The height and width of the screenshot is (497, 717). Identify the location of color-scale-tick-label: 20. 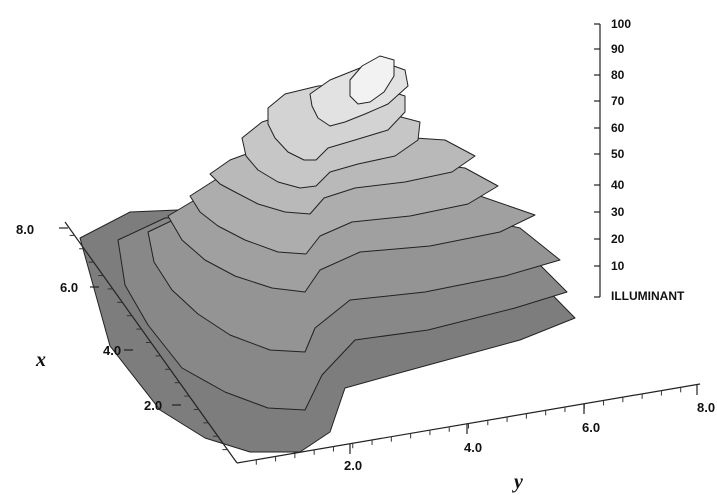
(618, 239).